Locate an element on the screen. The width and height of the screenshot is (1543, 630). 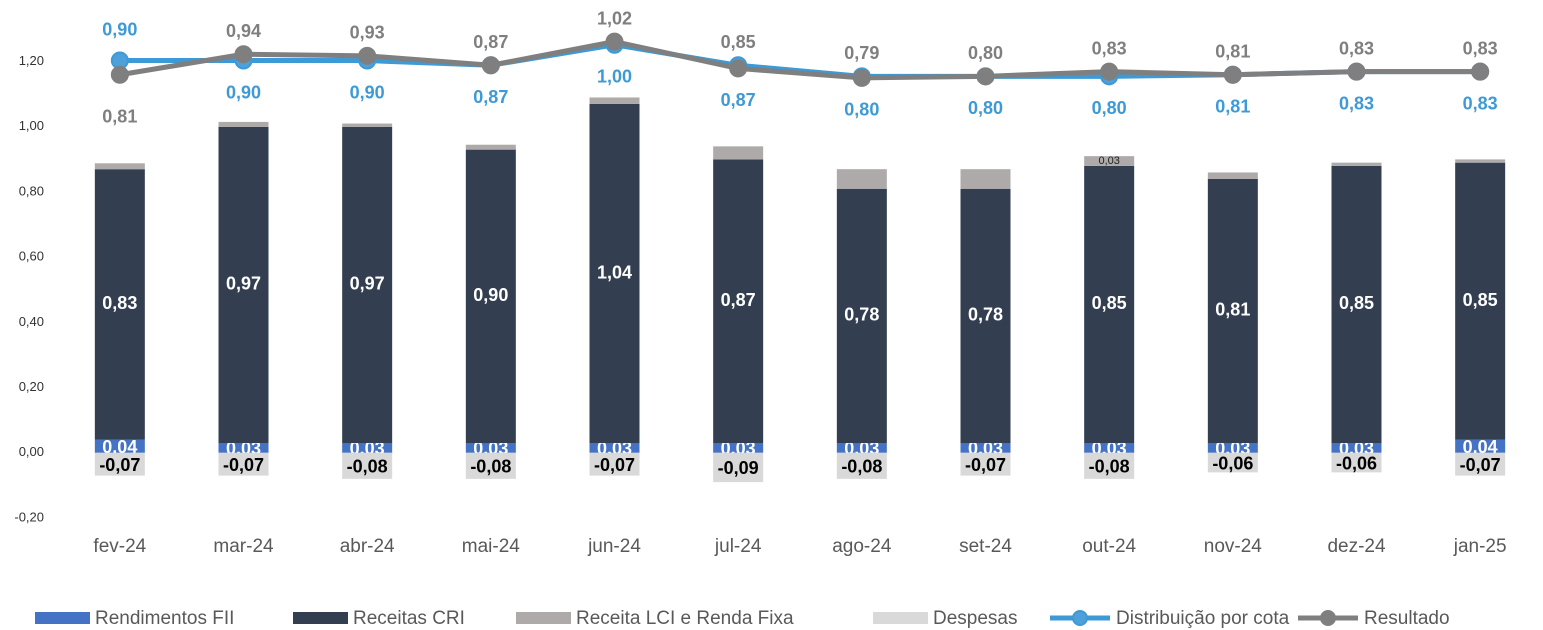
y-tick-label: 0,00 is located at coordinates (31, 451).